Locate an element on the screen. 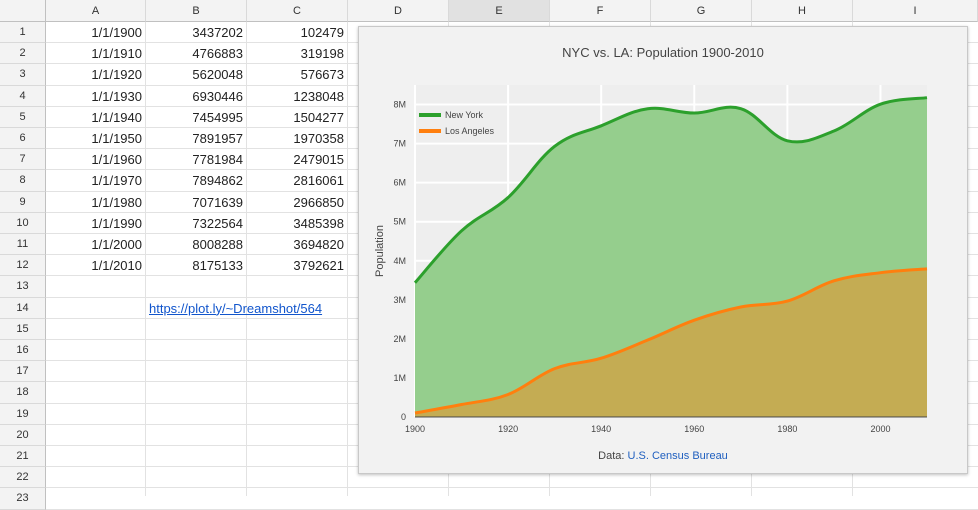  legend-label-1: Los Angeles is located at coordinates (470, 131).